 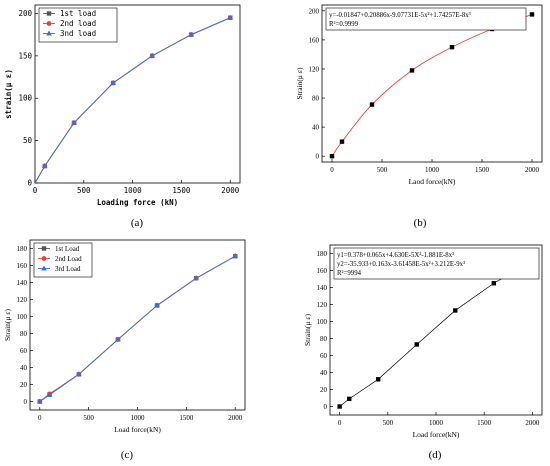 What do you see at coordinates (24, 334) in the screenshot?
I see `y-tick-label: 80` at bounding box center [24, 334].